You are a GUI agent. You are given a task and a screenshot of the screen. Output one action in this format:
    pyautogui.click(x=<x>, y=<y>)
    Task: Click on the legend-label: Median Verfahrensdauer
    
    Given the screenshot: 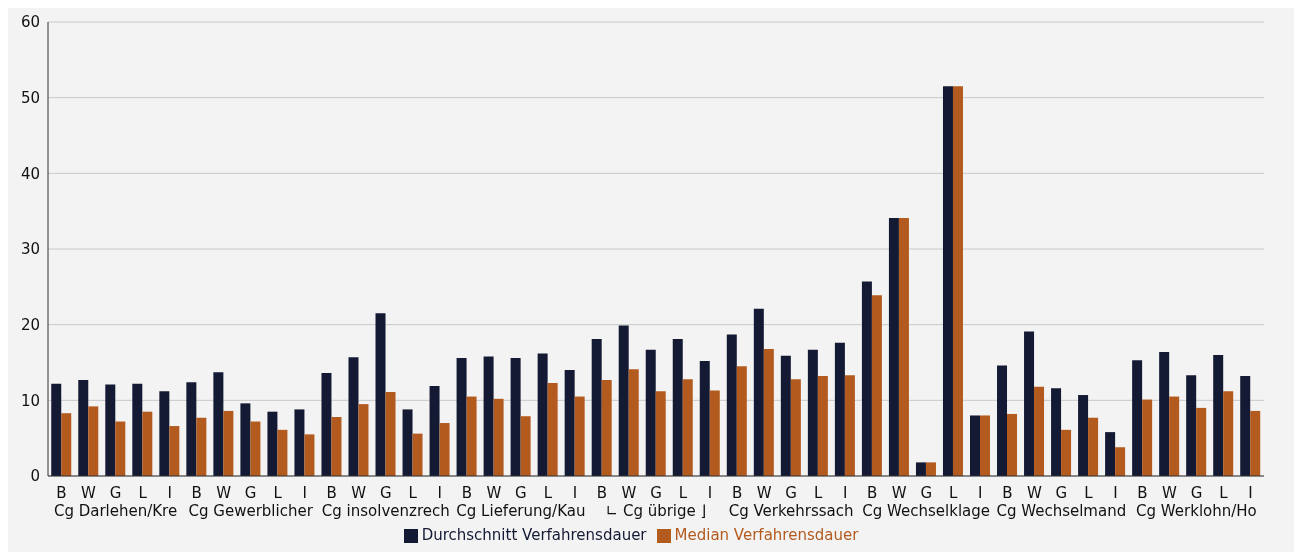 What is the action you would take?
    pyautogui.click(x=766, y=535)
    